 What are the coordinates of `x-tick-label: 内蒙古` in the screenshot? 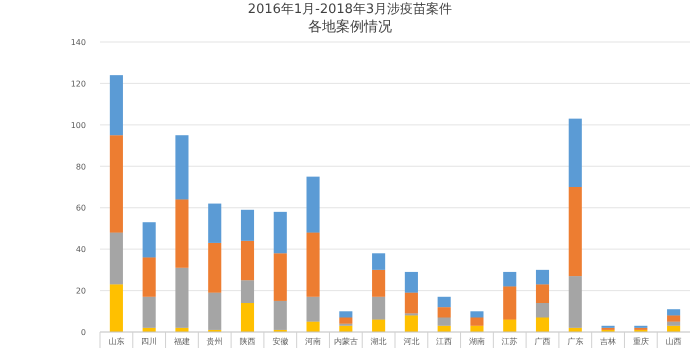 It's located at (346, 341).